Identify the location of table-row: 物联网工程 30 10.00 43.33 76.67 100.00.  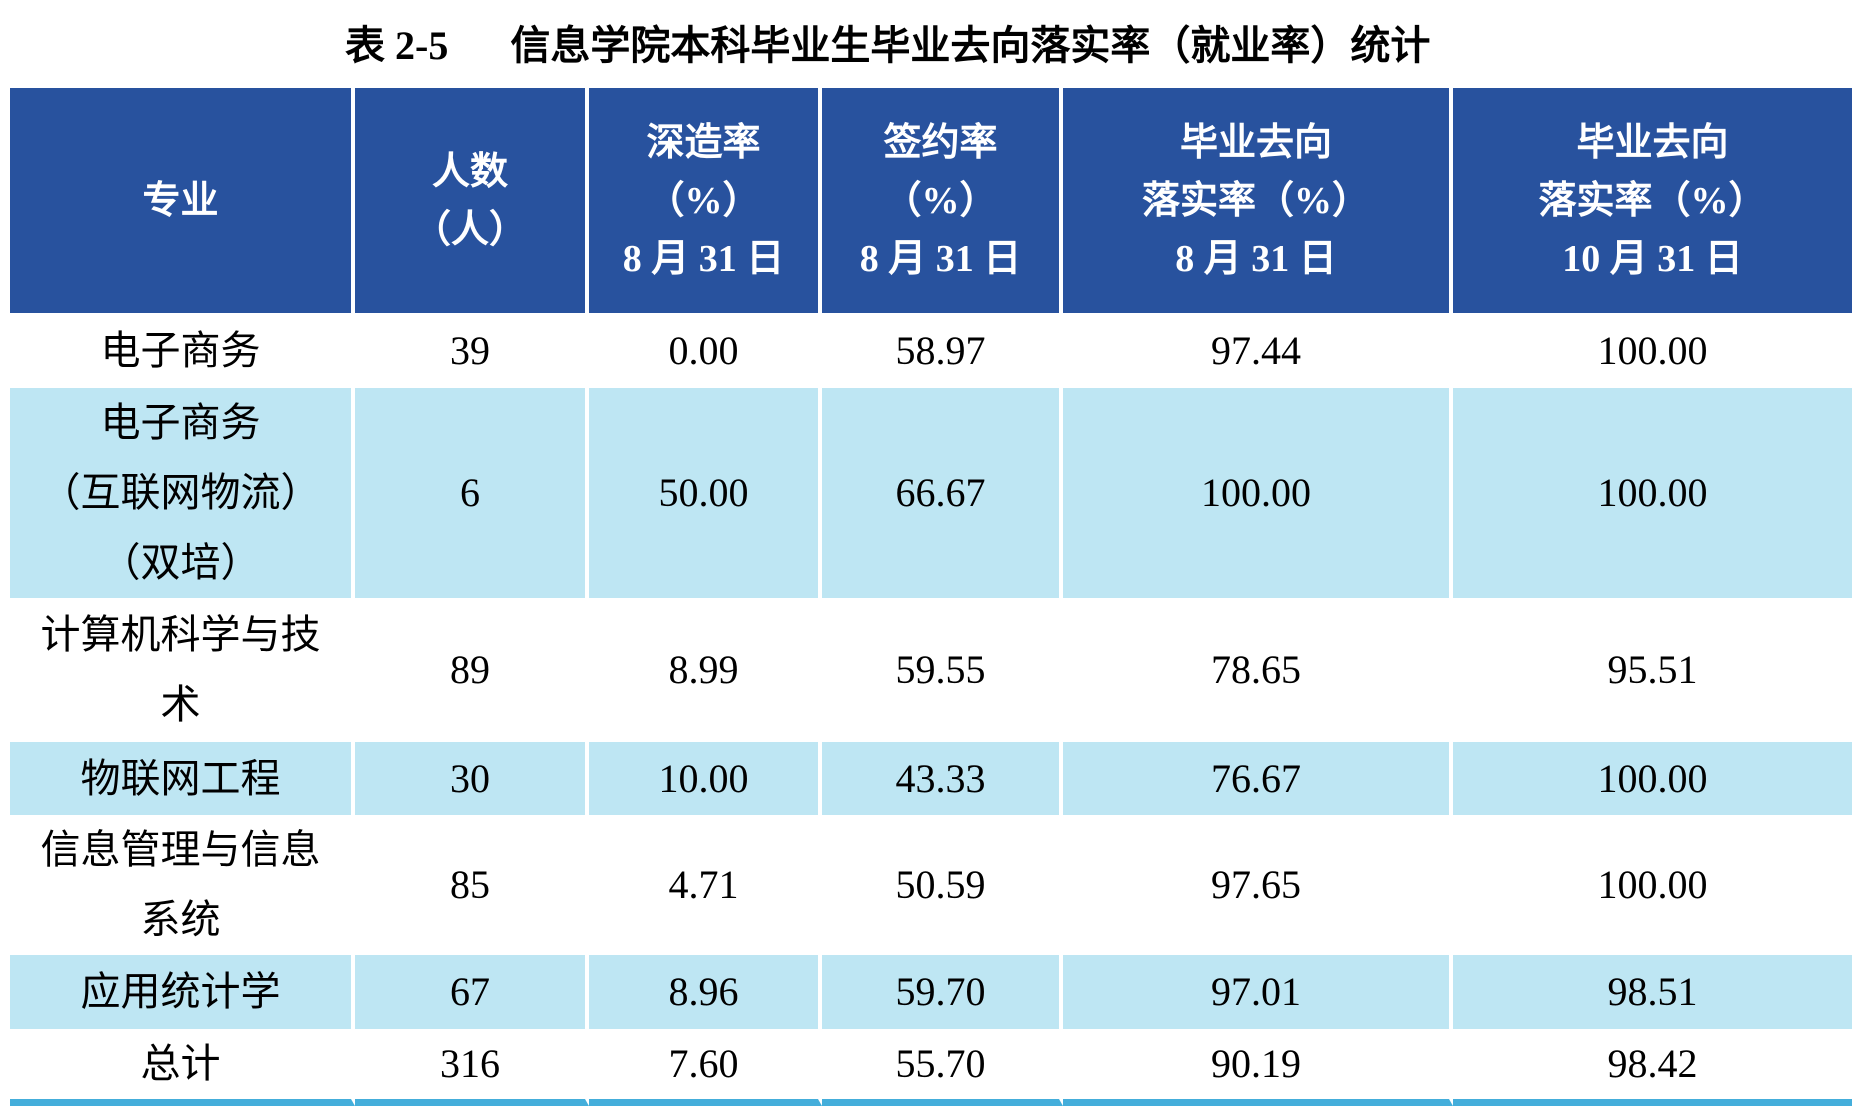
(931, 778).